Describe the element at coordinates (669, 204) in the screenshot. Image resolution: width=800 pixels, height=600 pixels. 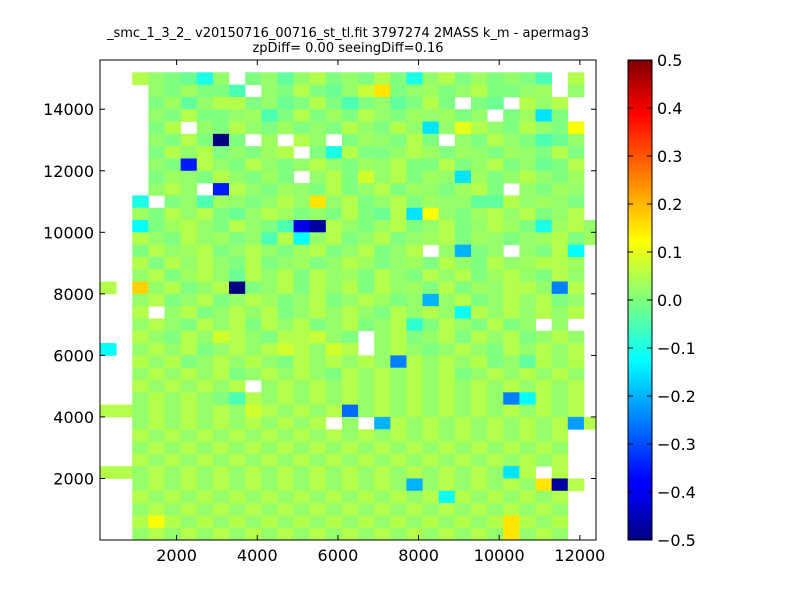
I see `colorbar-tick-label: 0.2` at that location.